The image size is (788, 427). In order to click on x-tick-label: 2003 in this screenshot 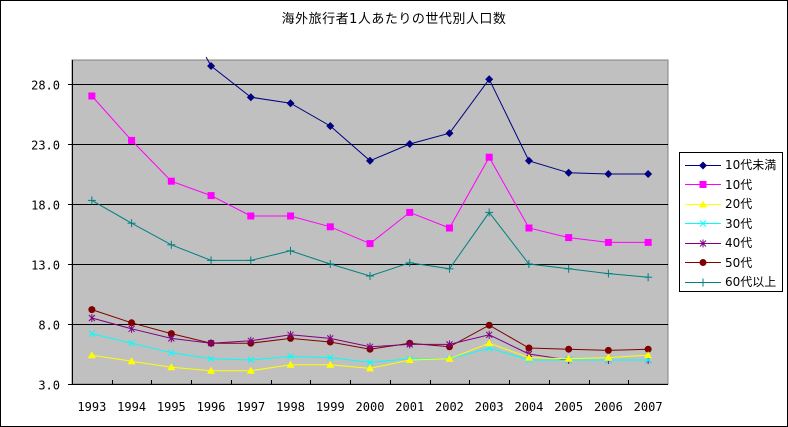, I will do `click(489, 407)`.